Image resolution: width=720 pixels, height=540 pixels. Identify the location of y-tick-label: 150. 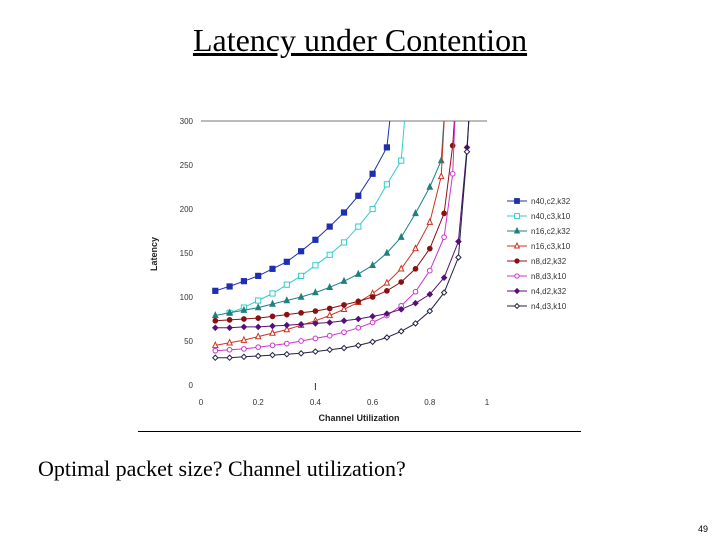
(187, 253).